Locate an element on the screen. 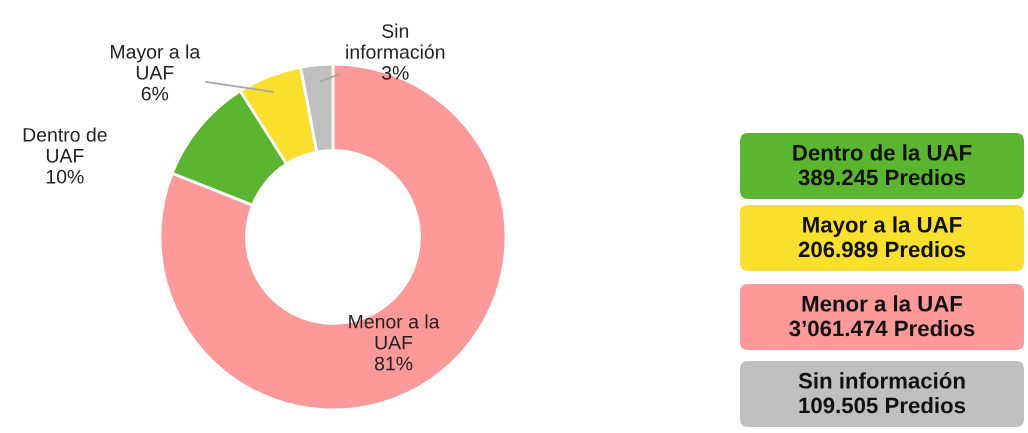 Image resolution: width=1028 pixels, height=433 pixels. slice-label: Mayor a la UAF is located at coordinates (156, 62).